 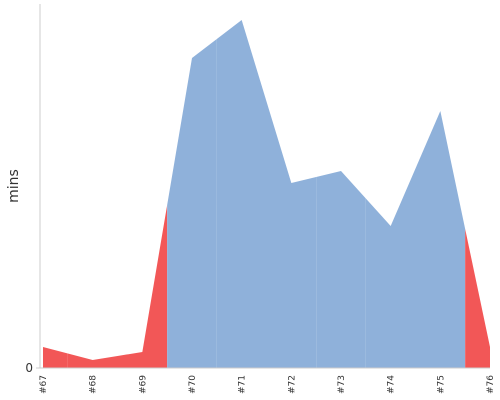 I want to click on x-tick-label: #75, so click(x=441, y=384).